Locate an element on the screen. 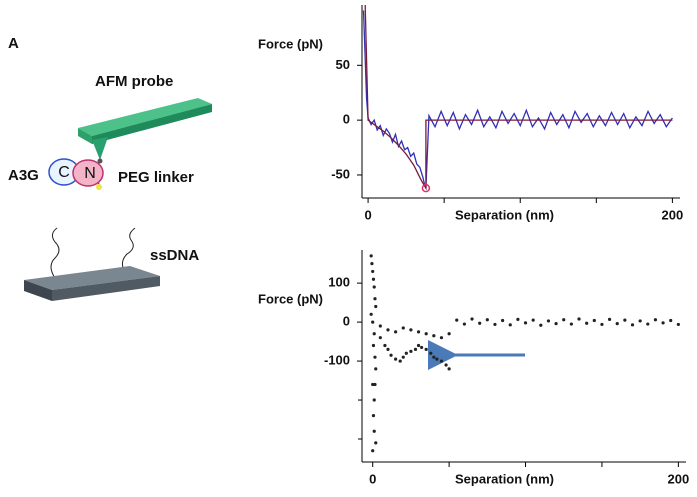 The height and width of the screenshot is (497, 697). surface-top is located at coordinates (92, 278).